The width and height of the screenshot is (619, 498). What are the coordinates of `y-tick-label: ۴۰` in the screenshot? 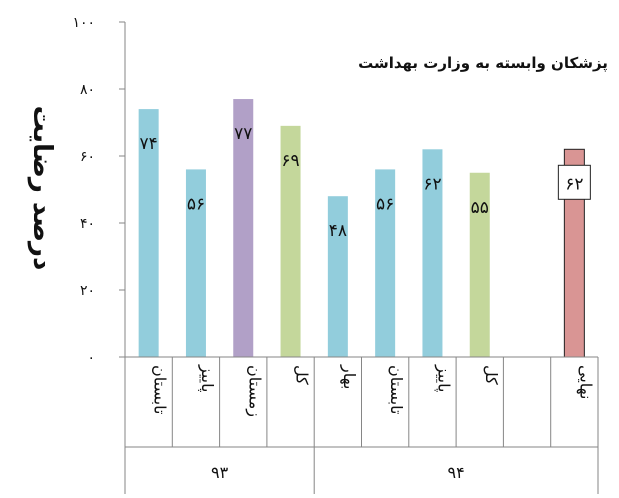 It's located at (87, 224).